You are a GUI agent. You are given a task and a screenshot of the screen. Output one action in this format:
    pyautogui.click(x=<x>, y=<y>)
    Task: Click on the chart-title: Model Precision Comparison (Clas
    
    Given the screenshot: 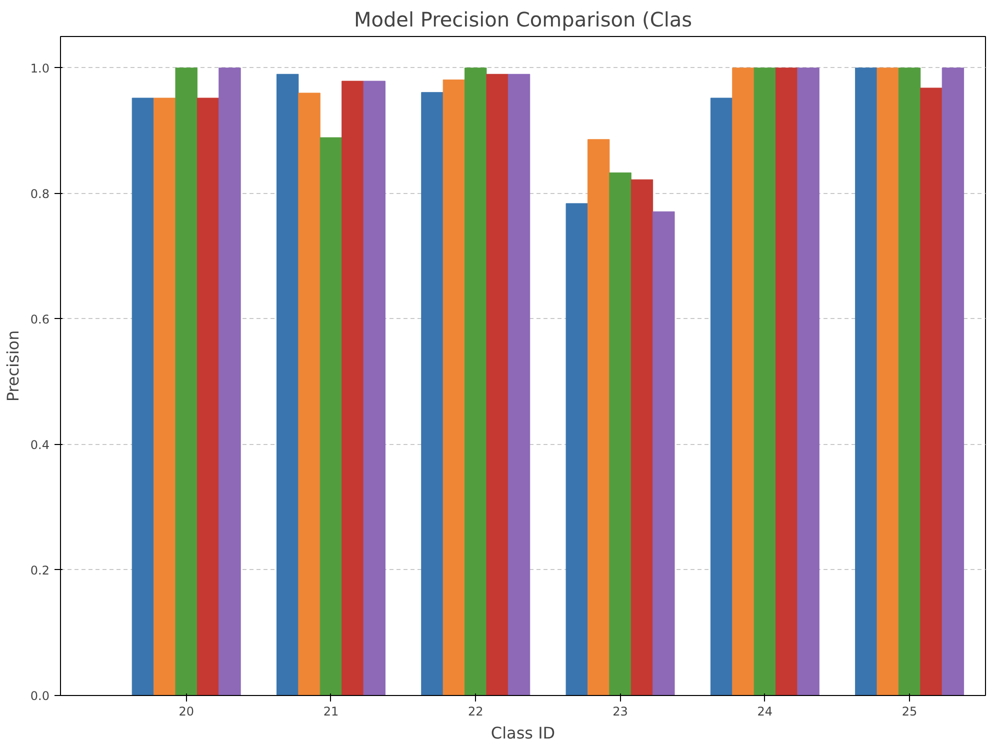 What is the action you would take?
    pyautogui.click(x=523, y=20)
    